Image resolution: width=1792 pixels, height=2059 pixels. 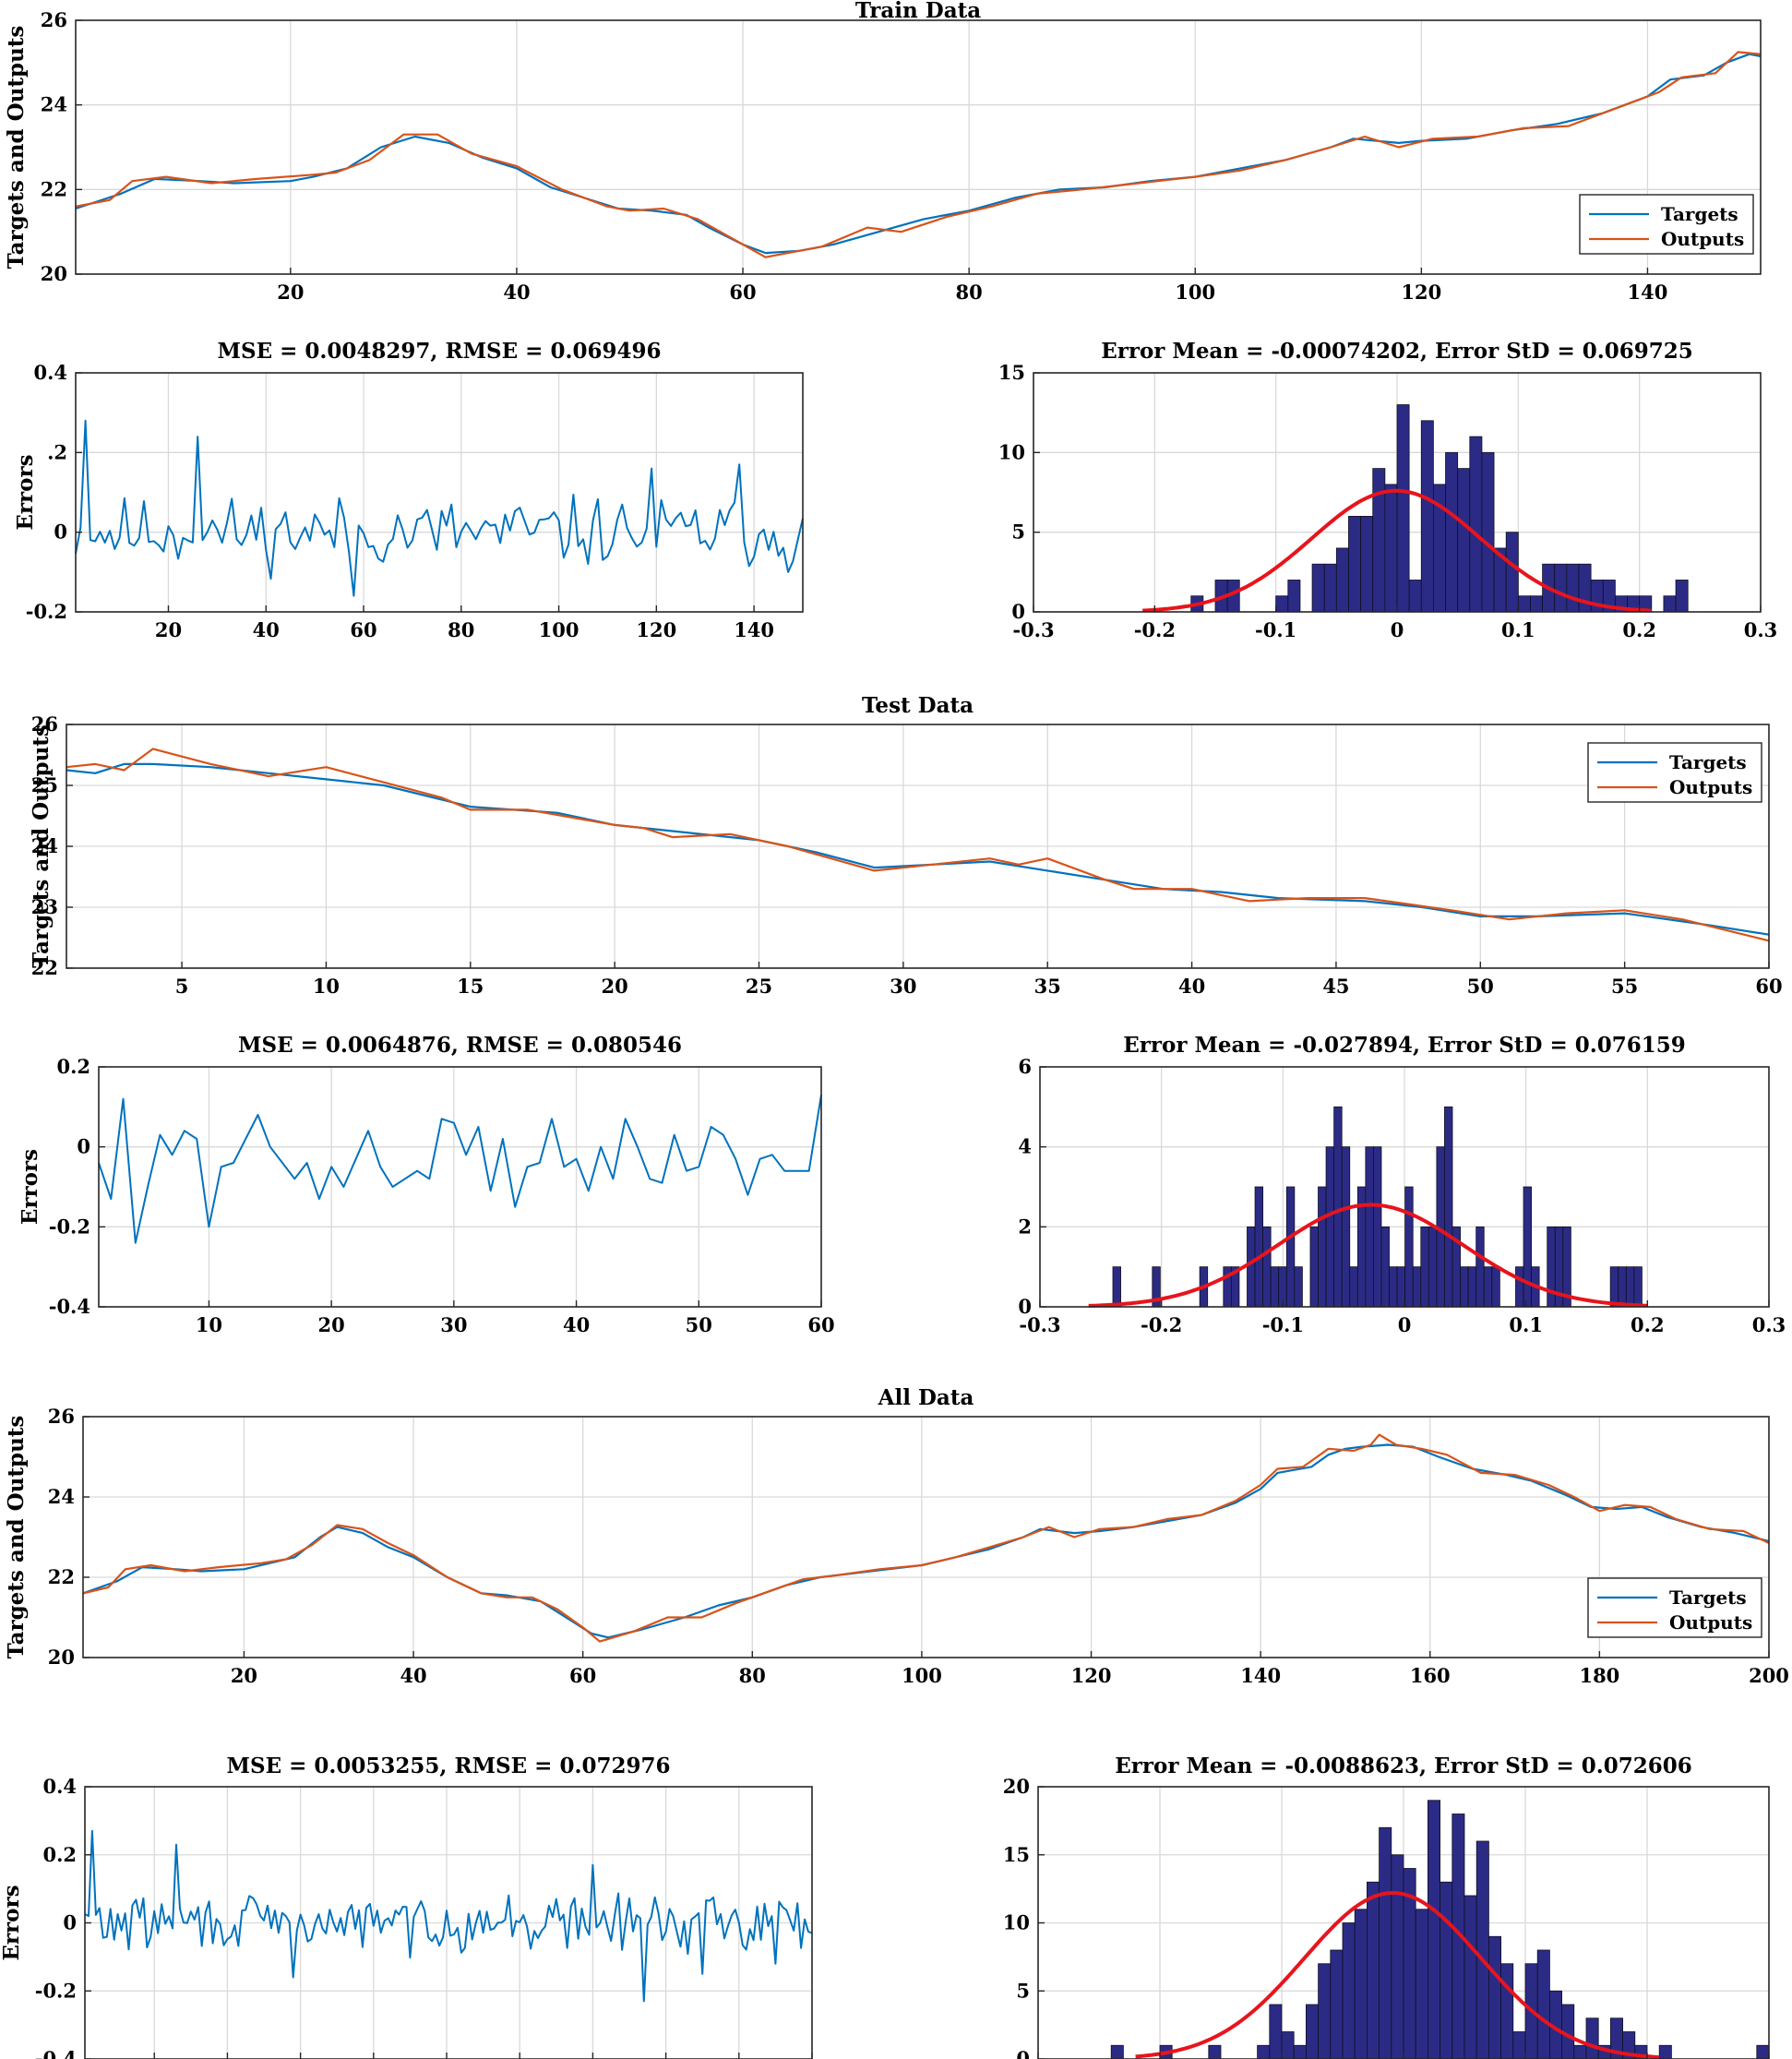 What do you see at coordinates (1639, 629) in the screenshot?
I see `x-tick-label: 0.2` at bounding box center [1639, 629].